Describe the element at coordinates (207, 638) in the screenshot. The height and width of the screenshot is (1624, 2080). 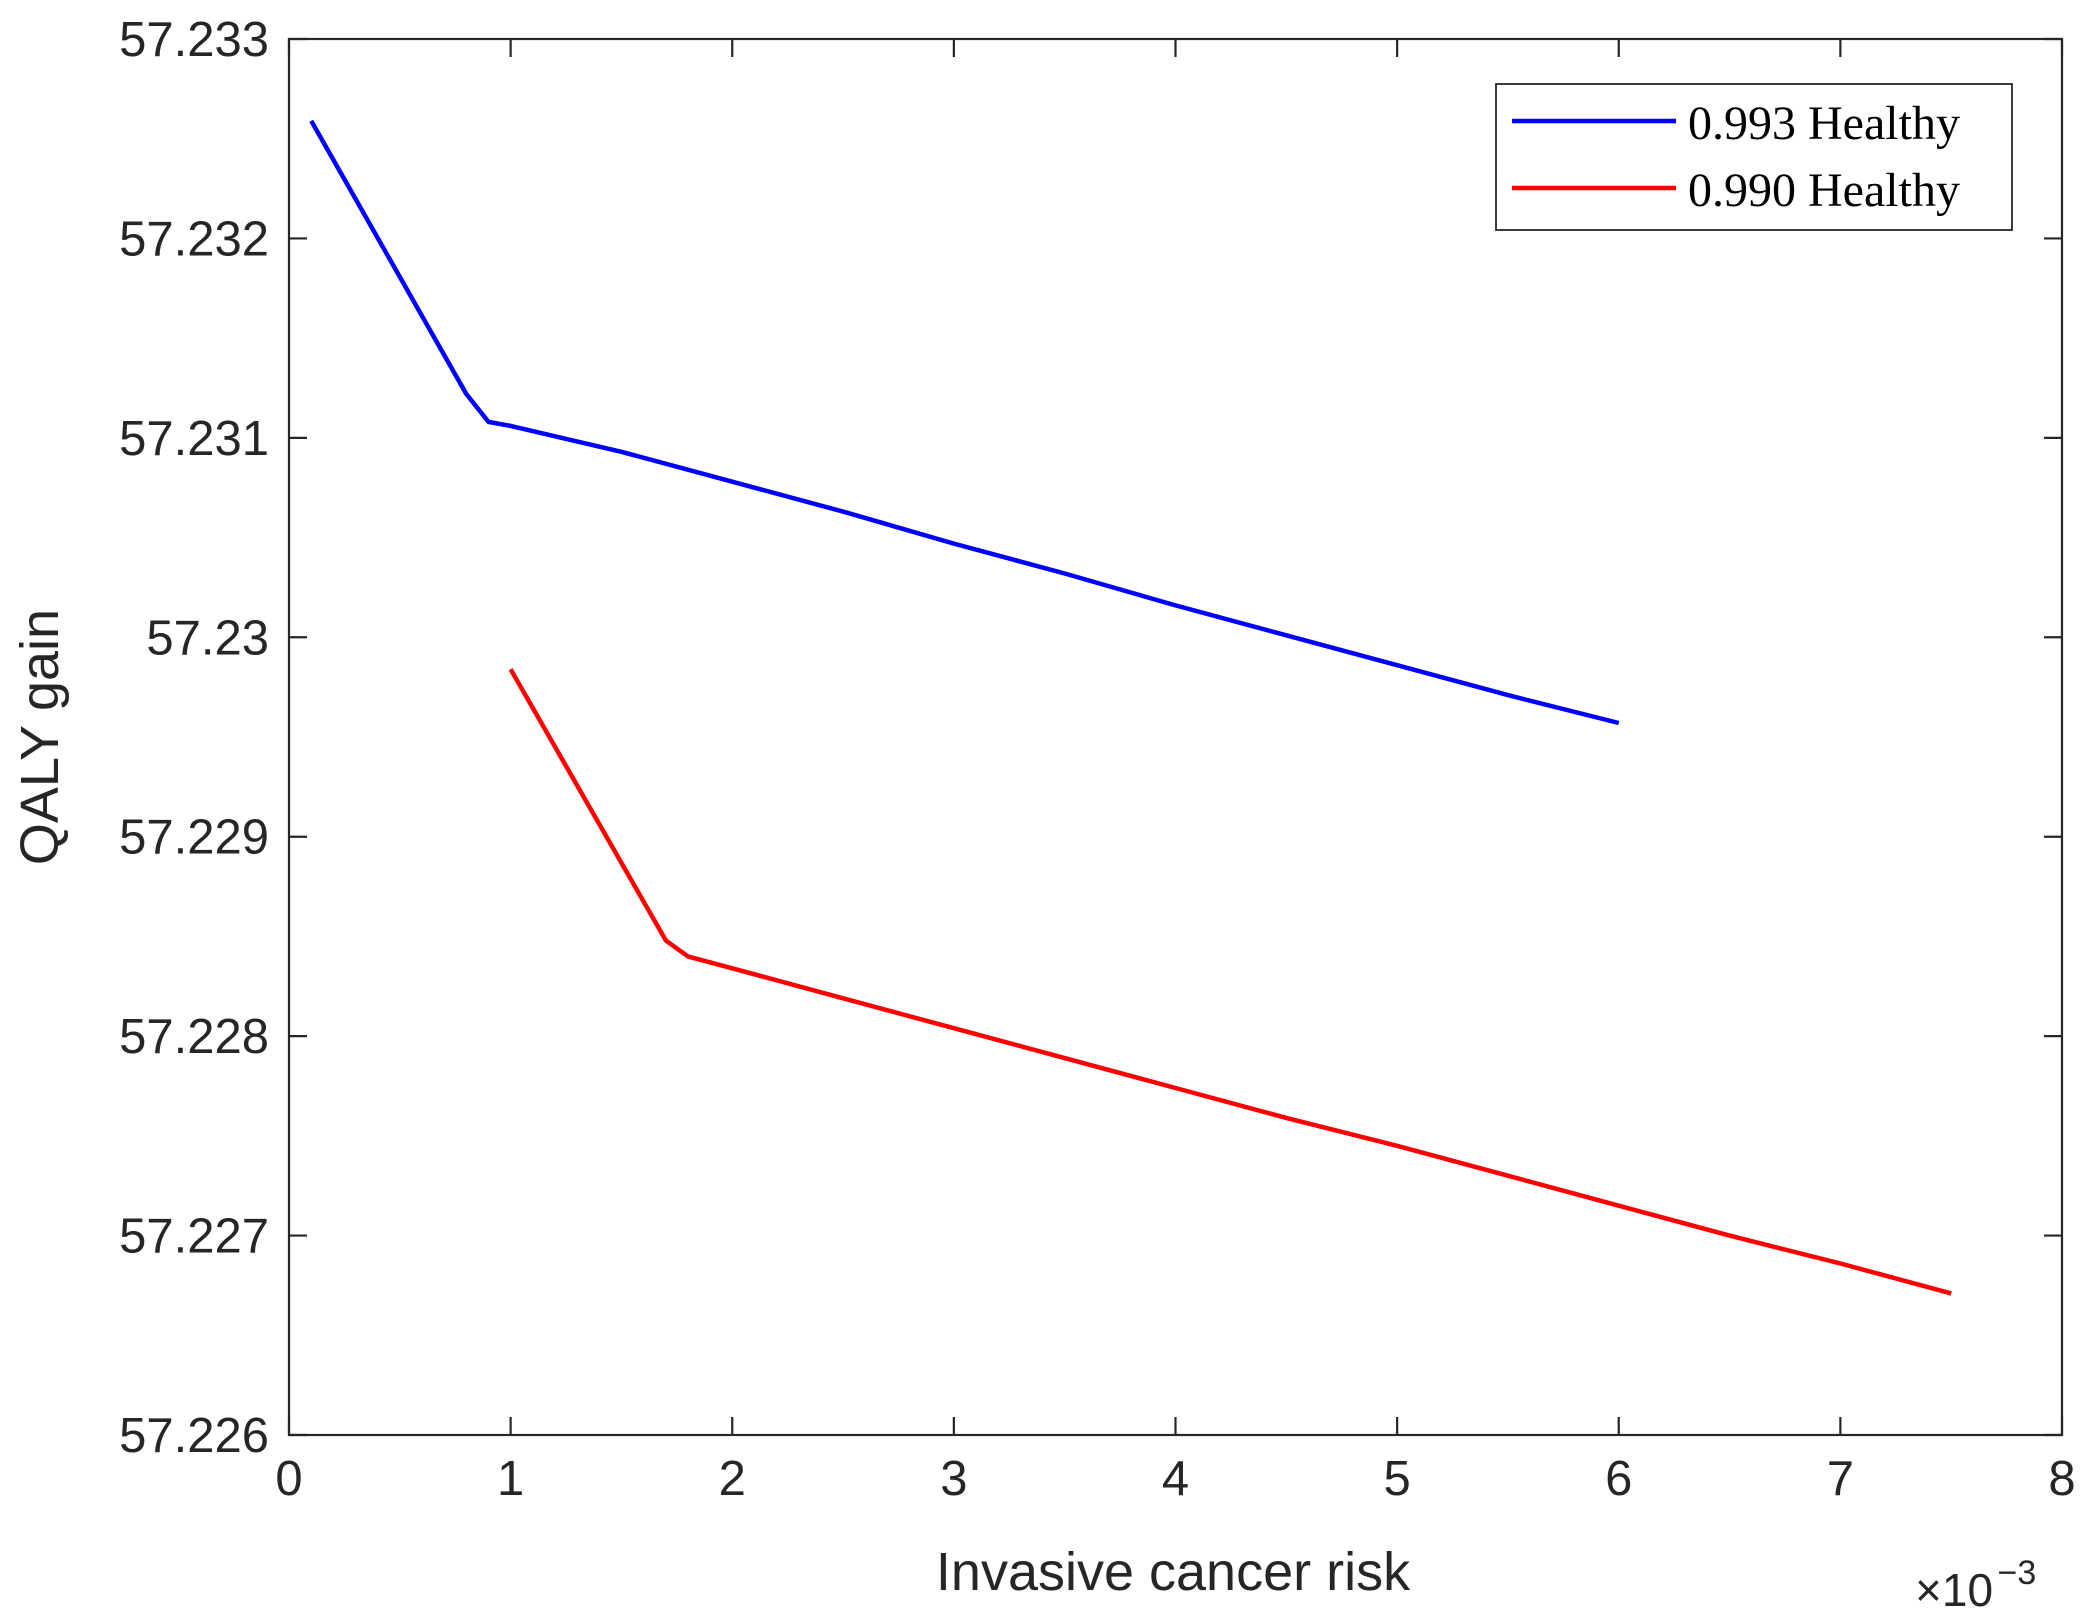
I see `y-tick-label: 57.23` at that location.